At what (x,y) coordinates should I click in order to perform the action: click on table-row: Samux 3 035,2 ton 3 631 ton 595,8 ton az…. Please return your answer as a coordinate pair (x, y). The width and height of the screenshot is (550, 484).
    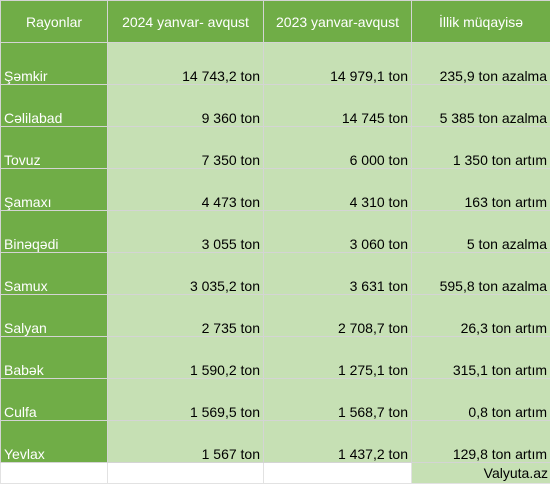
    Looking at the image, I should click on (275, 274).